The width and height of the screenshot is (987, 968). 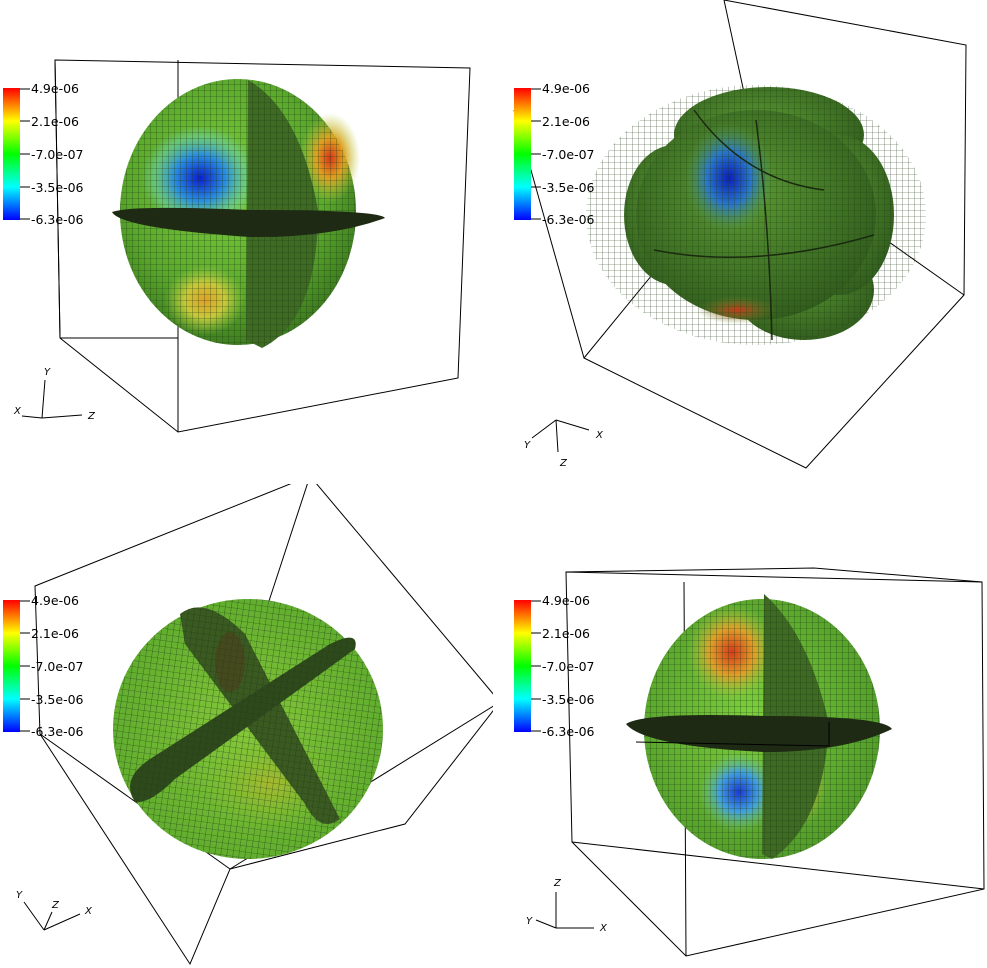 I want to click on clover-surface, so click(x=756, y=215).